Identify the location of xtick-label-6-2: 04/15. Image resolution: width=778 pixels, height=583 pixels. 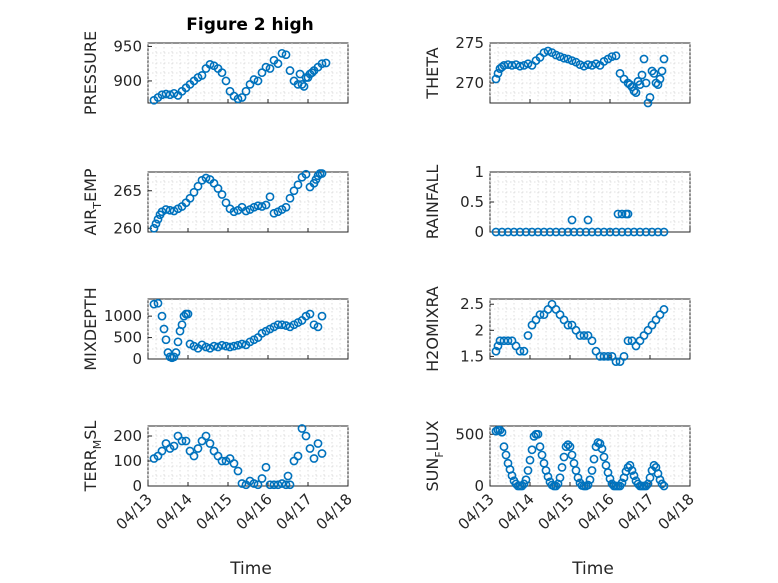
(214, 511).